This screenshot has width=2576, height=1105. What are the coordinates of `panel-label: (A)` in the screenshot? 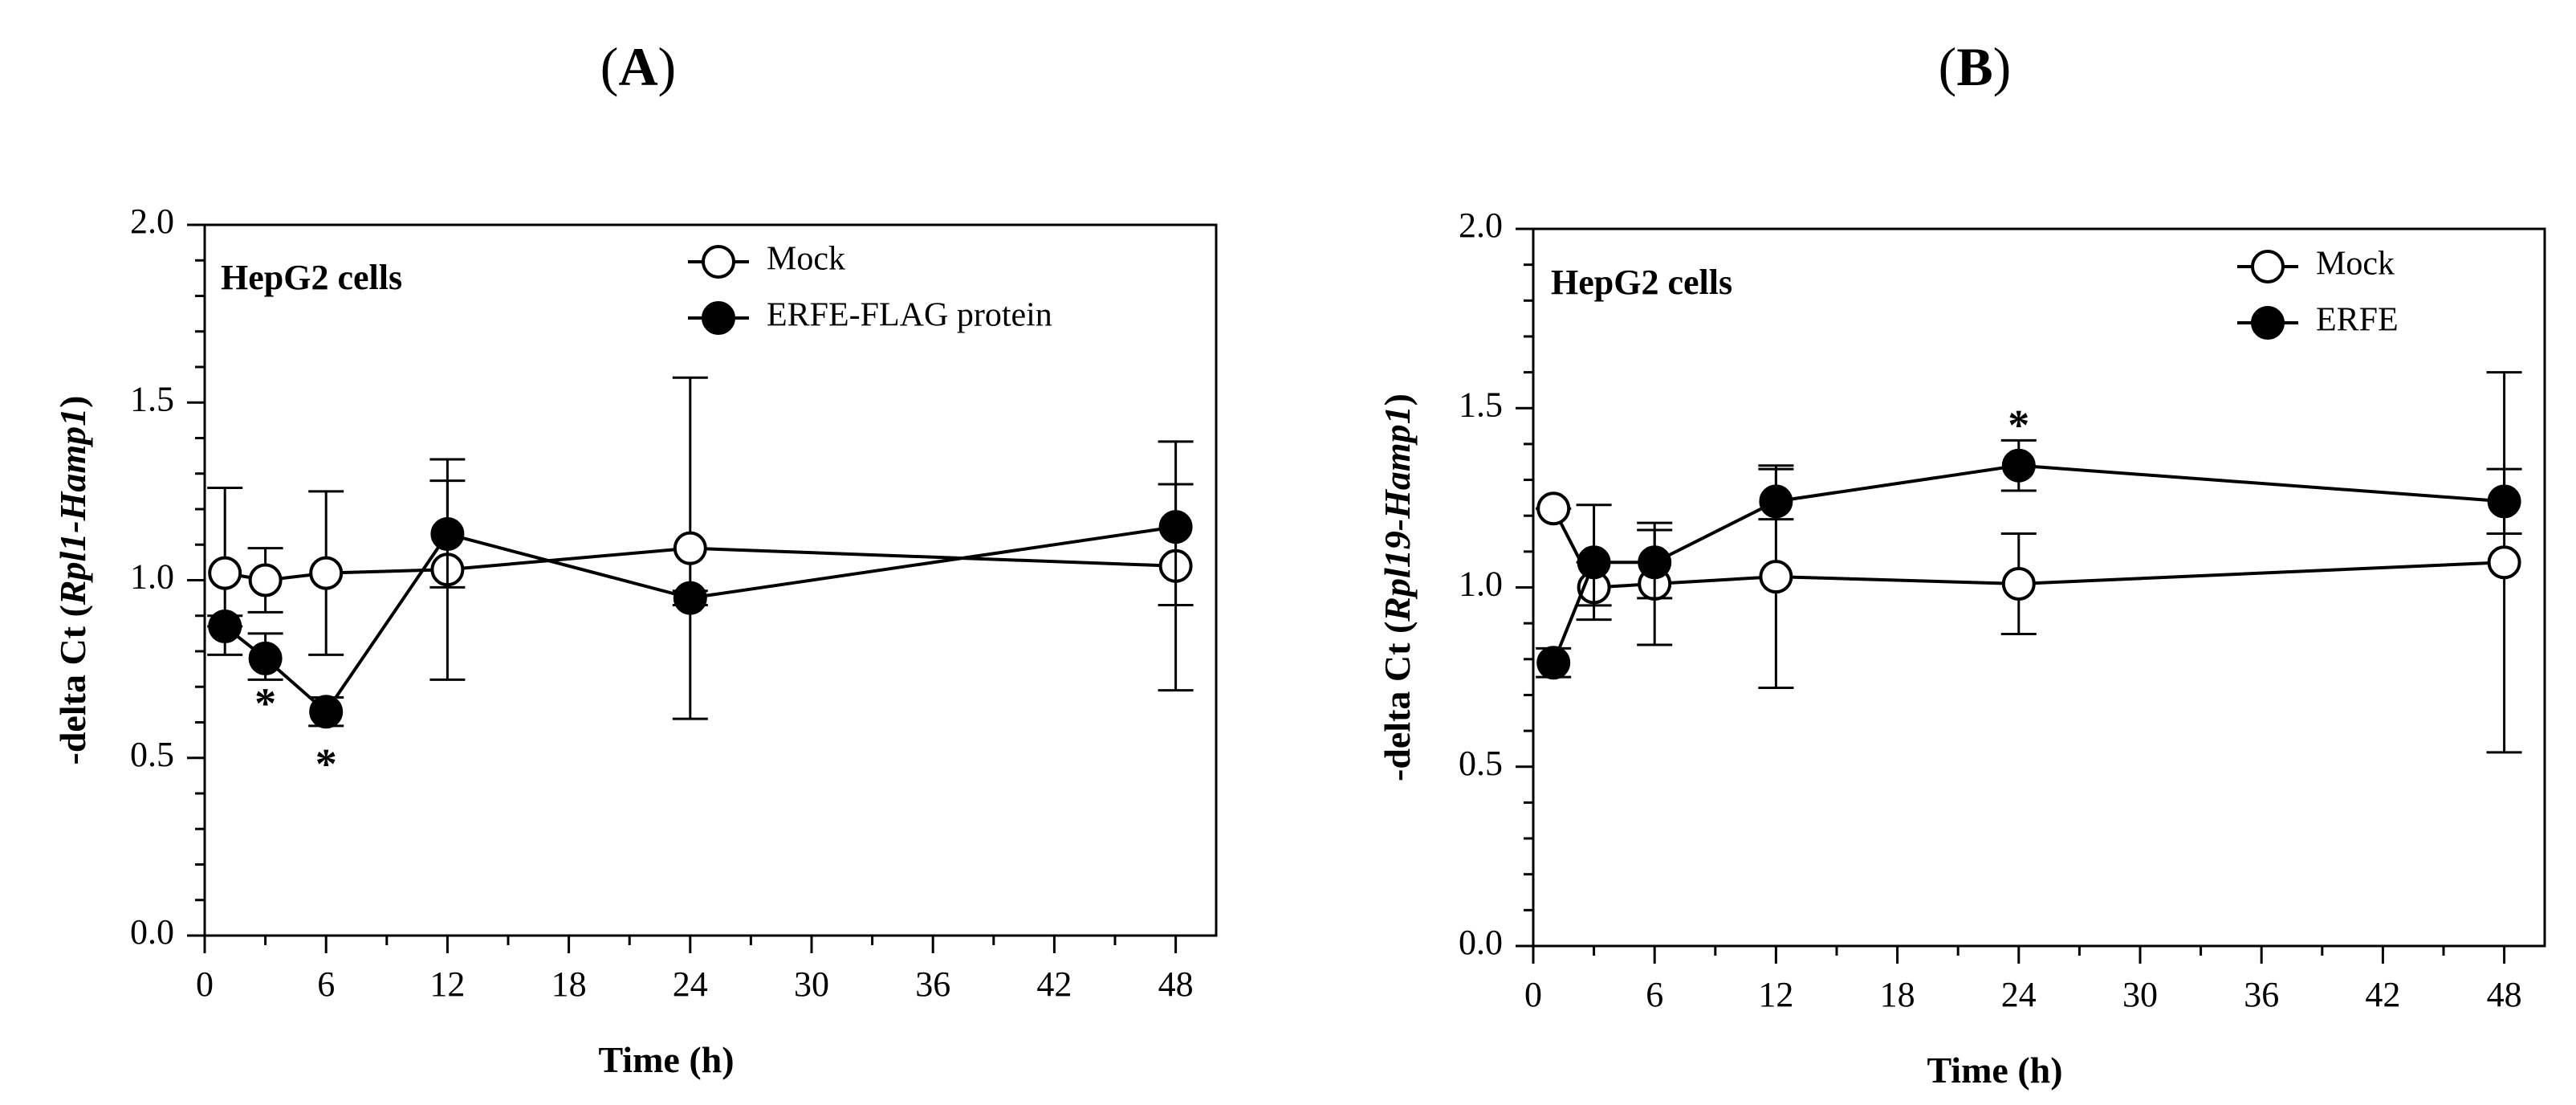 It's located at (638, 66).